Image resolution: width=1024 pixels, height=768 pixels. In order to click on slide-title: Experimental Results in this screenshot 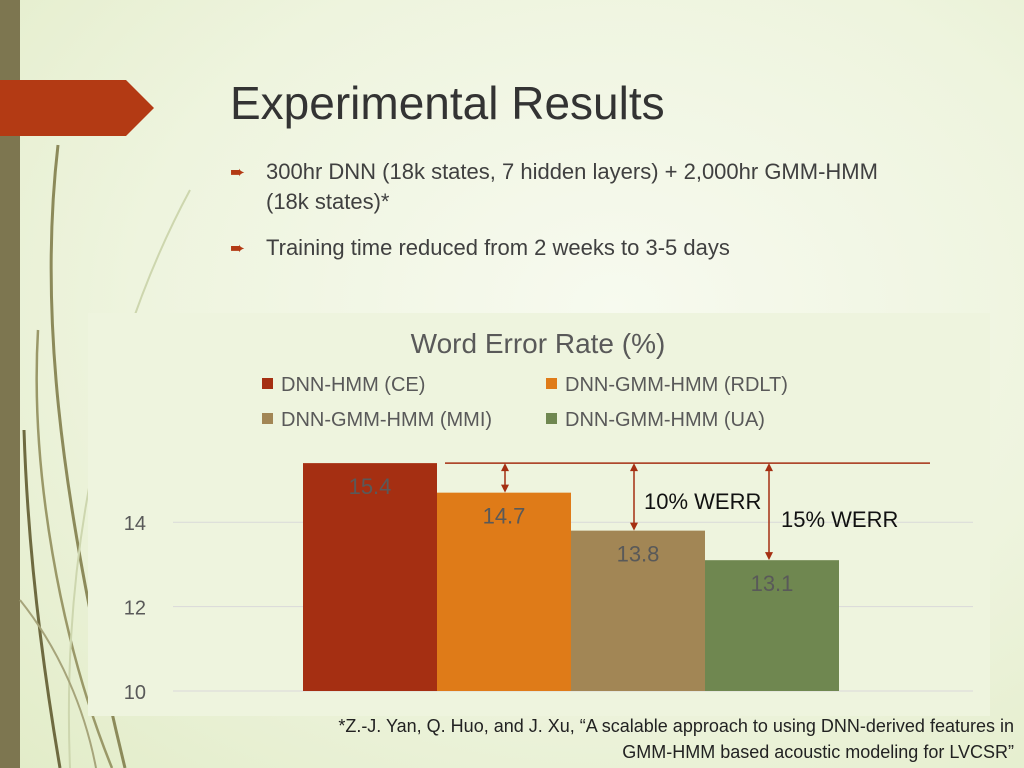, I will do `click(447, 103)`.